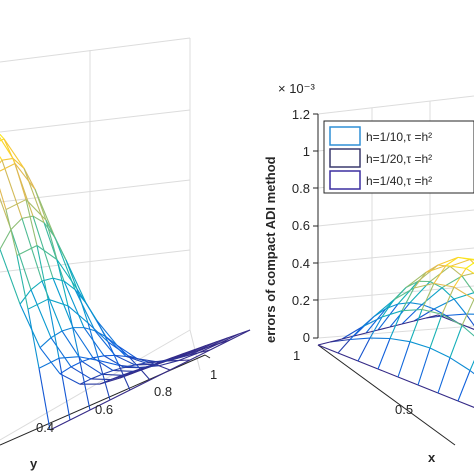 Image resolution: width=474 pixels, height=474 pixels. I want to click on legend-swatch, so click(345, 158).